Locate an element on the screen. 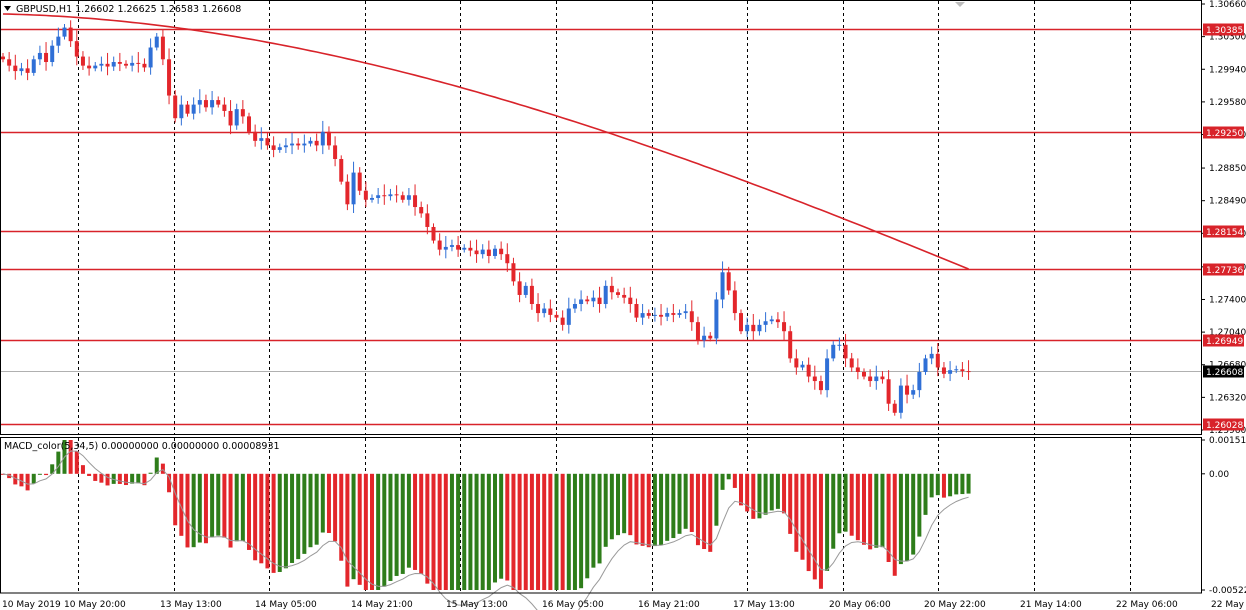 The height and width of the screenshot is (610, 1246). symbol-triangle-icon is located at coordinates (7, 8).